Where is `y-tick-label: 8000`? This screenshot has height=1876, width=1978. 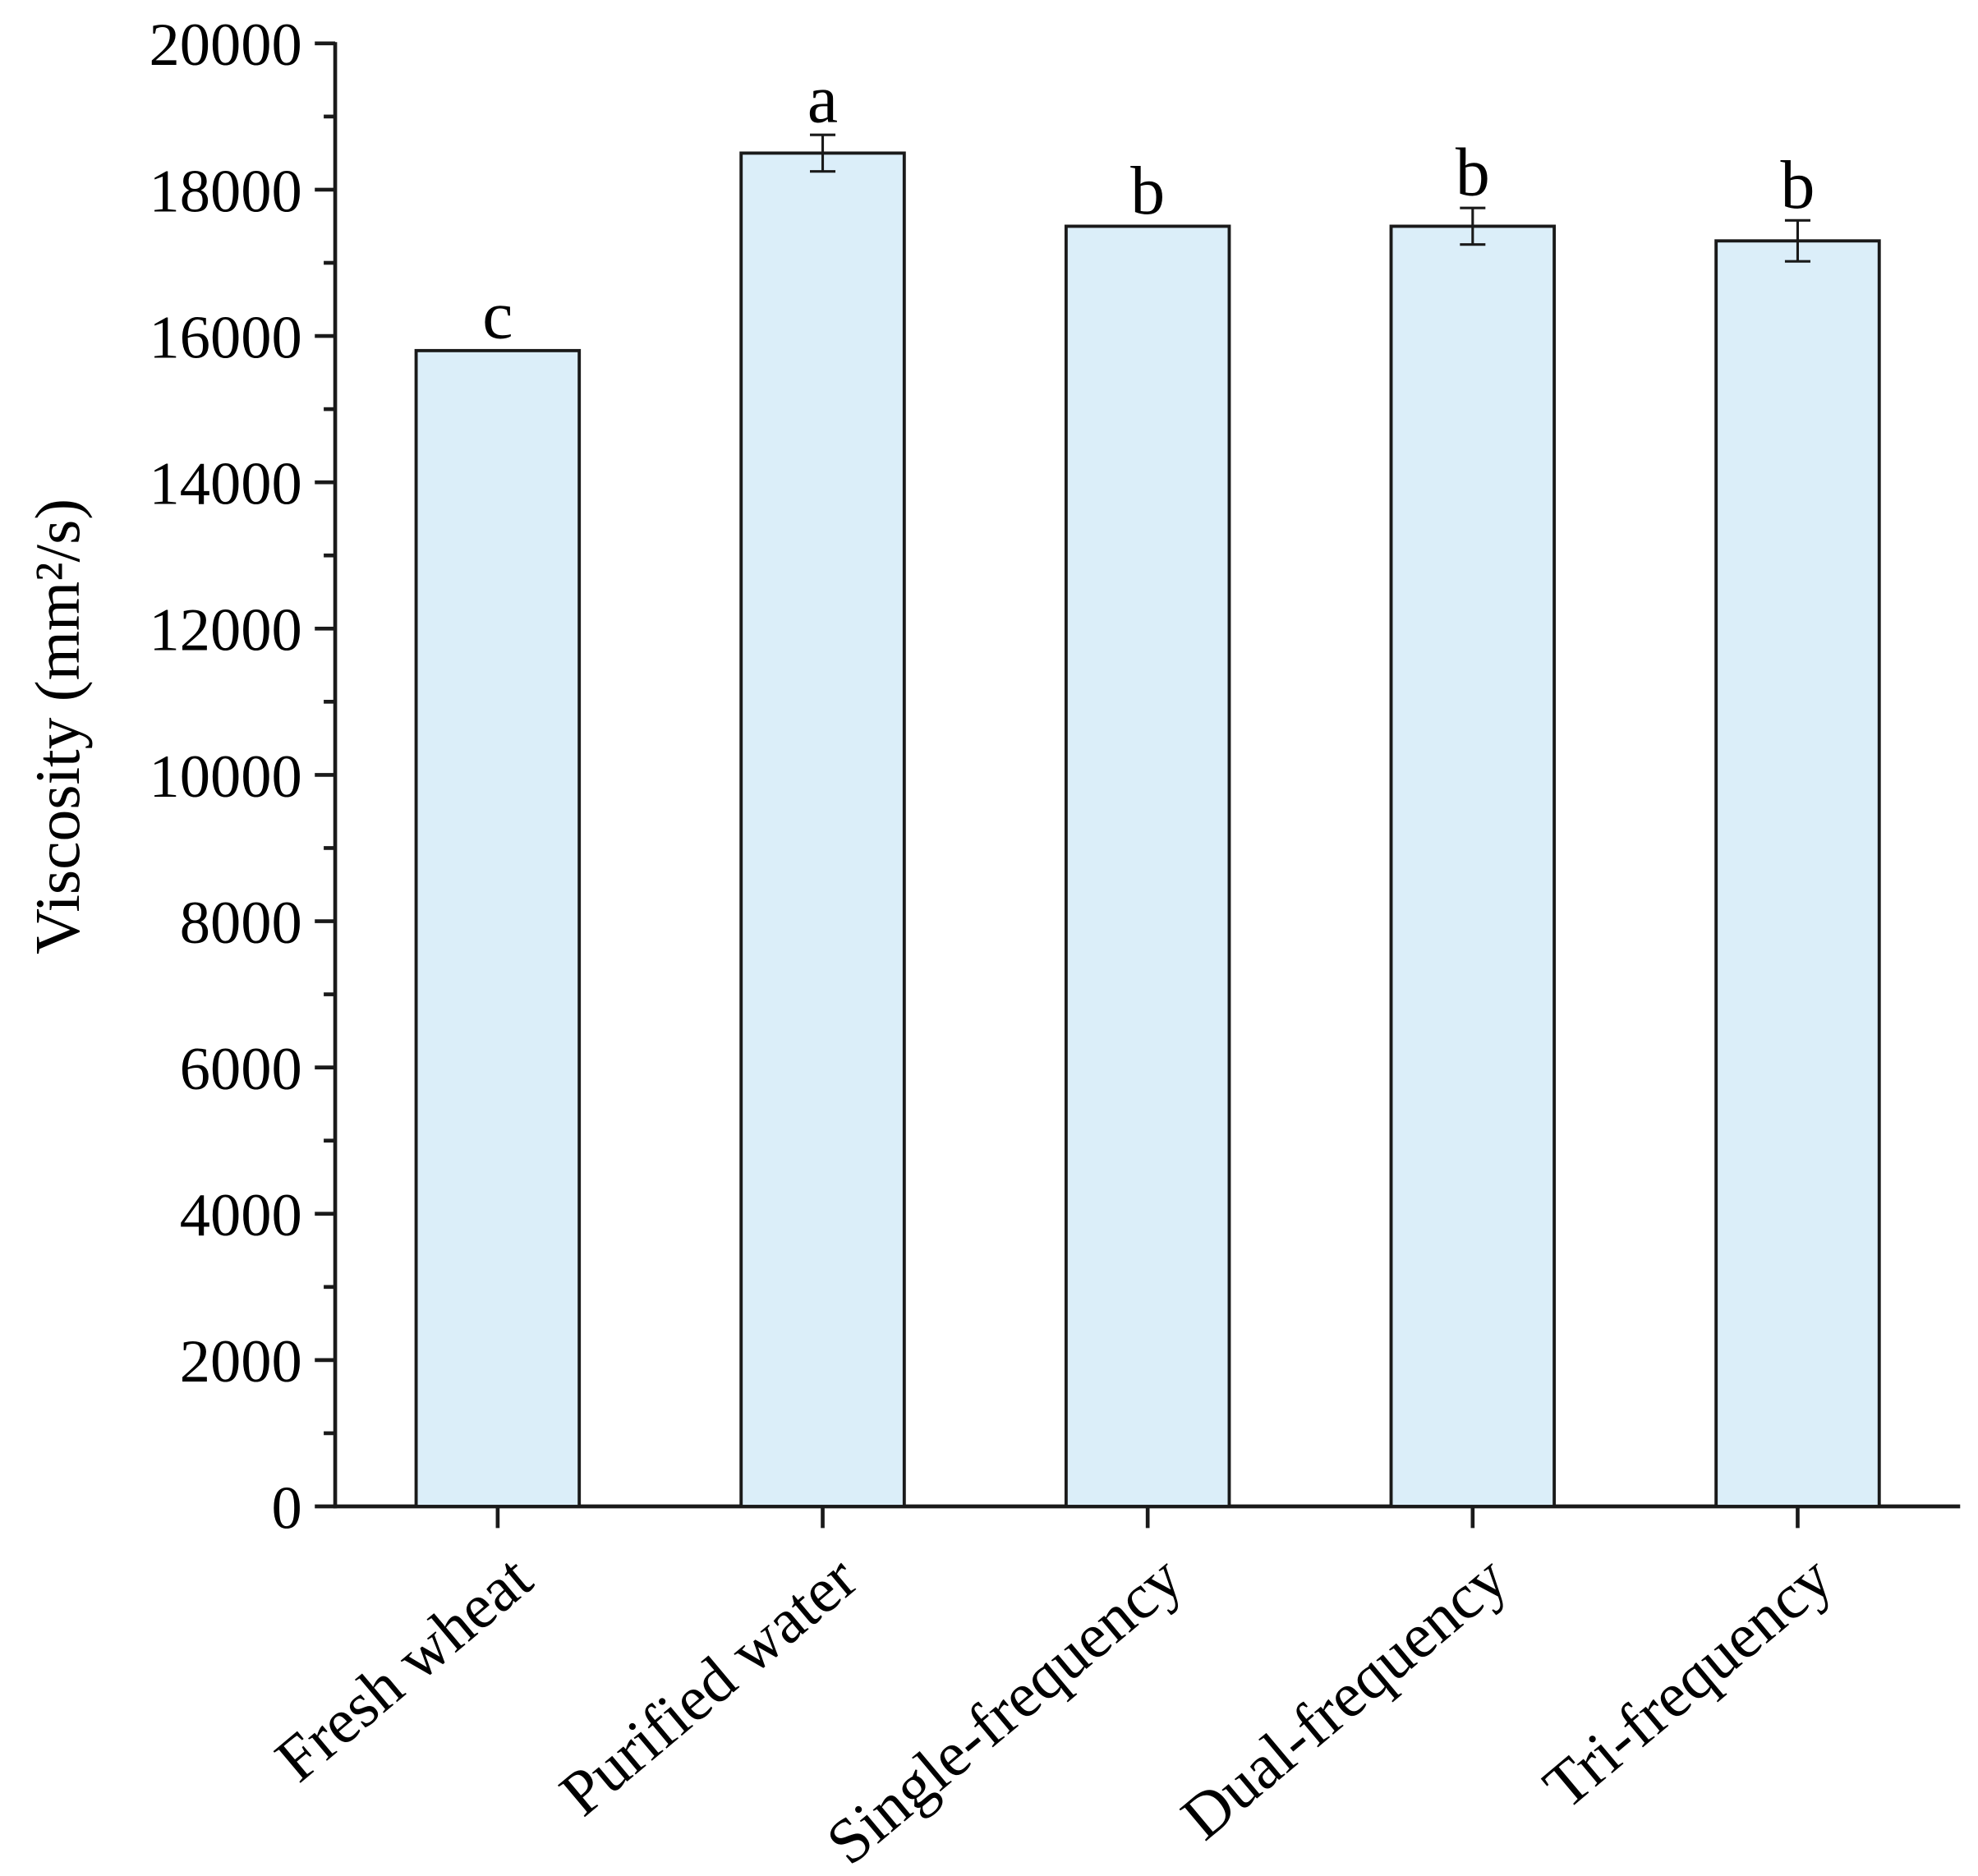 y-tick-label: 8000 is located at coordinates (241, 923).